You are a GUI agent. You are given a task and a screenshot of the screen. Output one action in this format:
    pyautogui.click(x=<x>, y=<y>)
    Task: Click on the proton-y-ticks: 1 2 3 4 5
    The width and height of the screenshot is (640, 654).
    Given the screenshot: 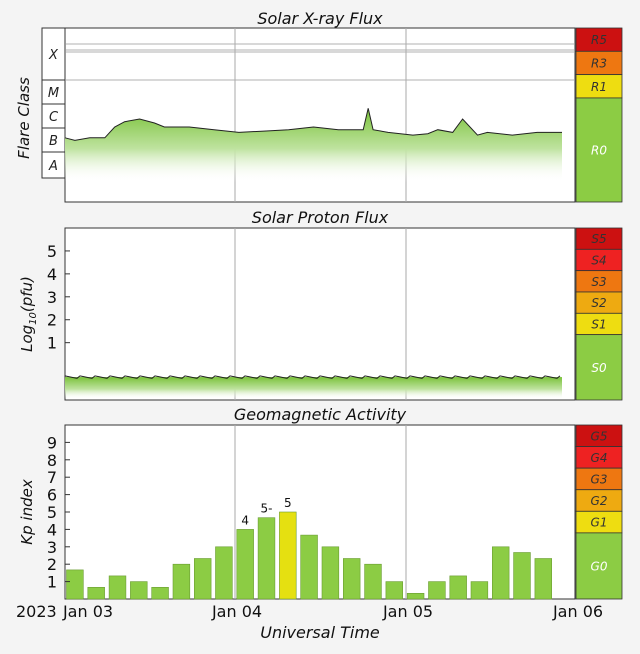 What is the action you would take?
    pyautogui.click(x=58, y=297)
    